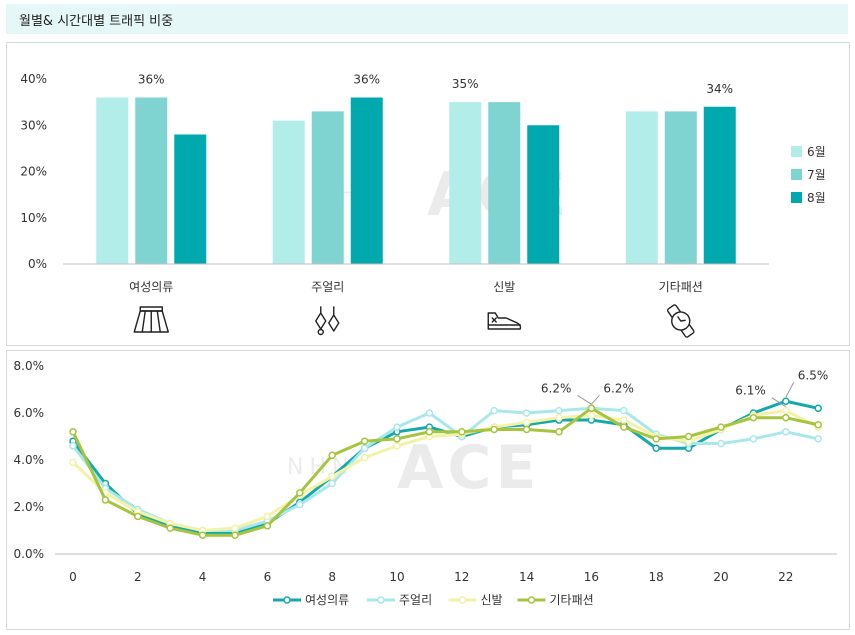 This screenshot has width=855, height=635. What do you see at coordinates (311, 600) in the screenshot?
I see `legend-item: 여성의류` at bounding box center [311, 600].